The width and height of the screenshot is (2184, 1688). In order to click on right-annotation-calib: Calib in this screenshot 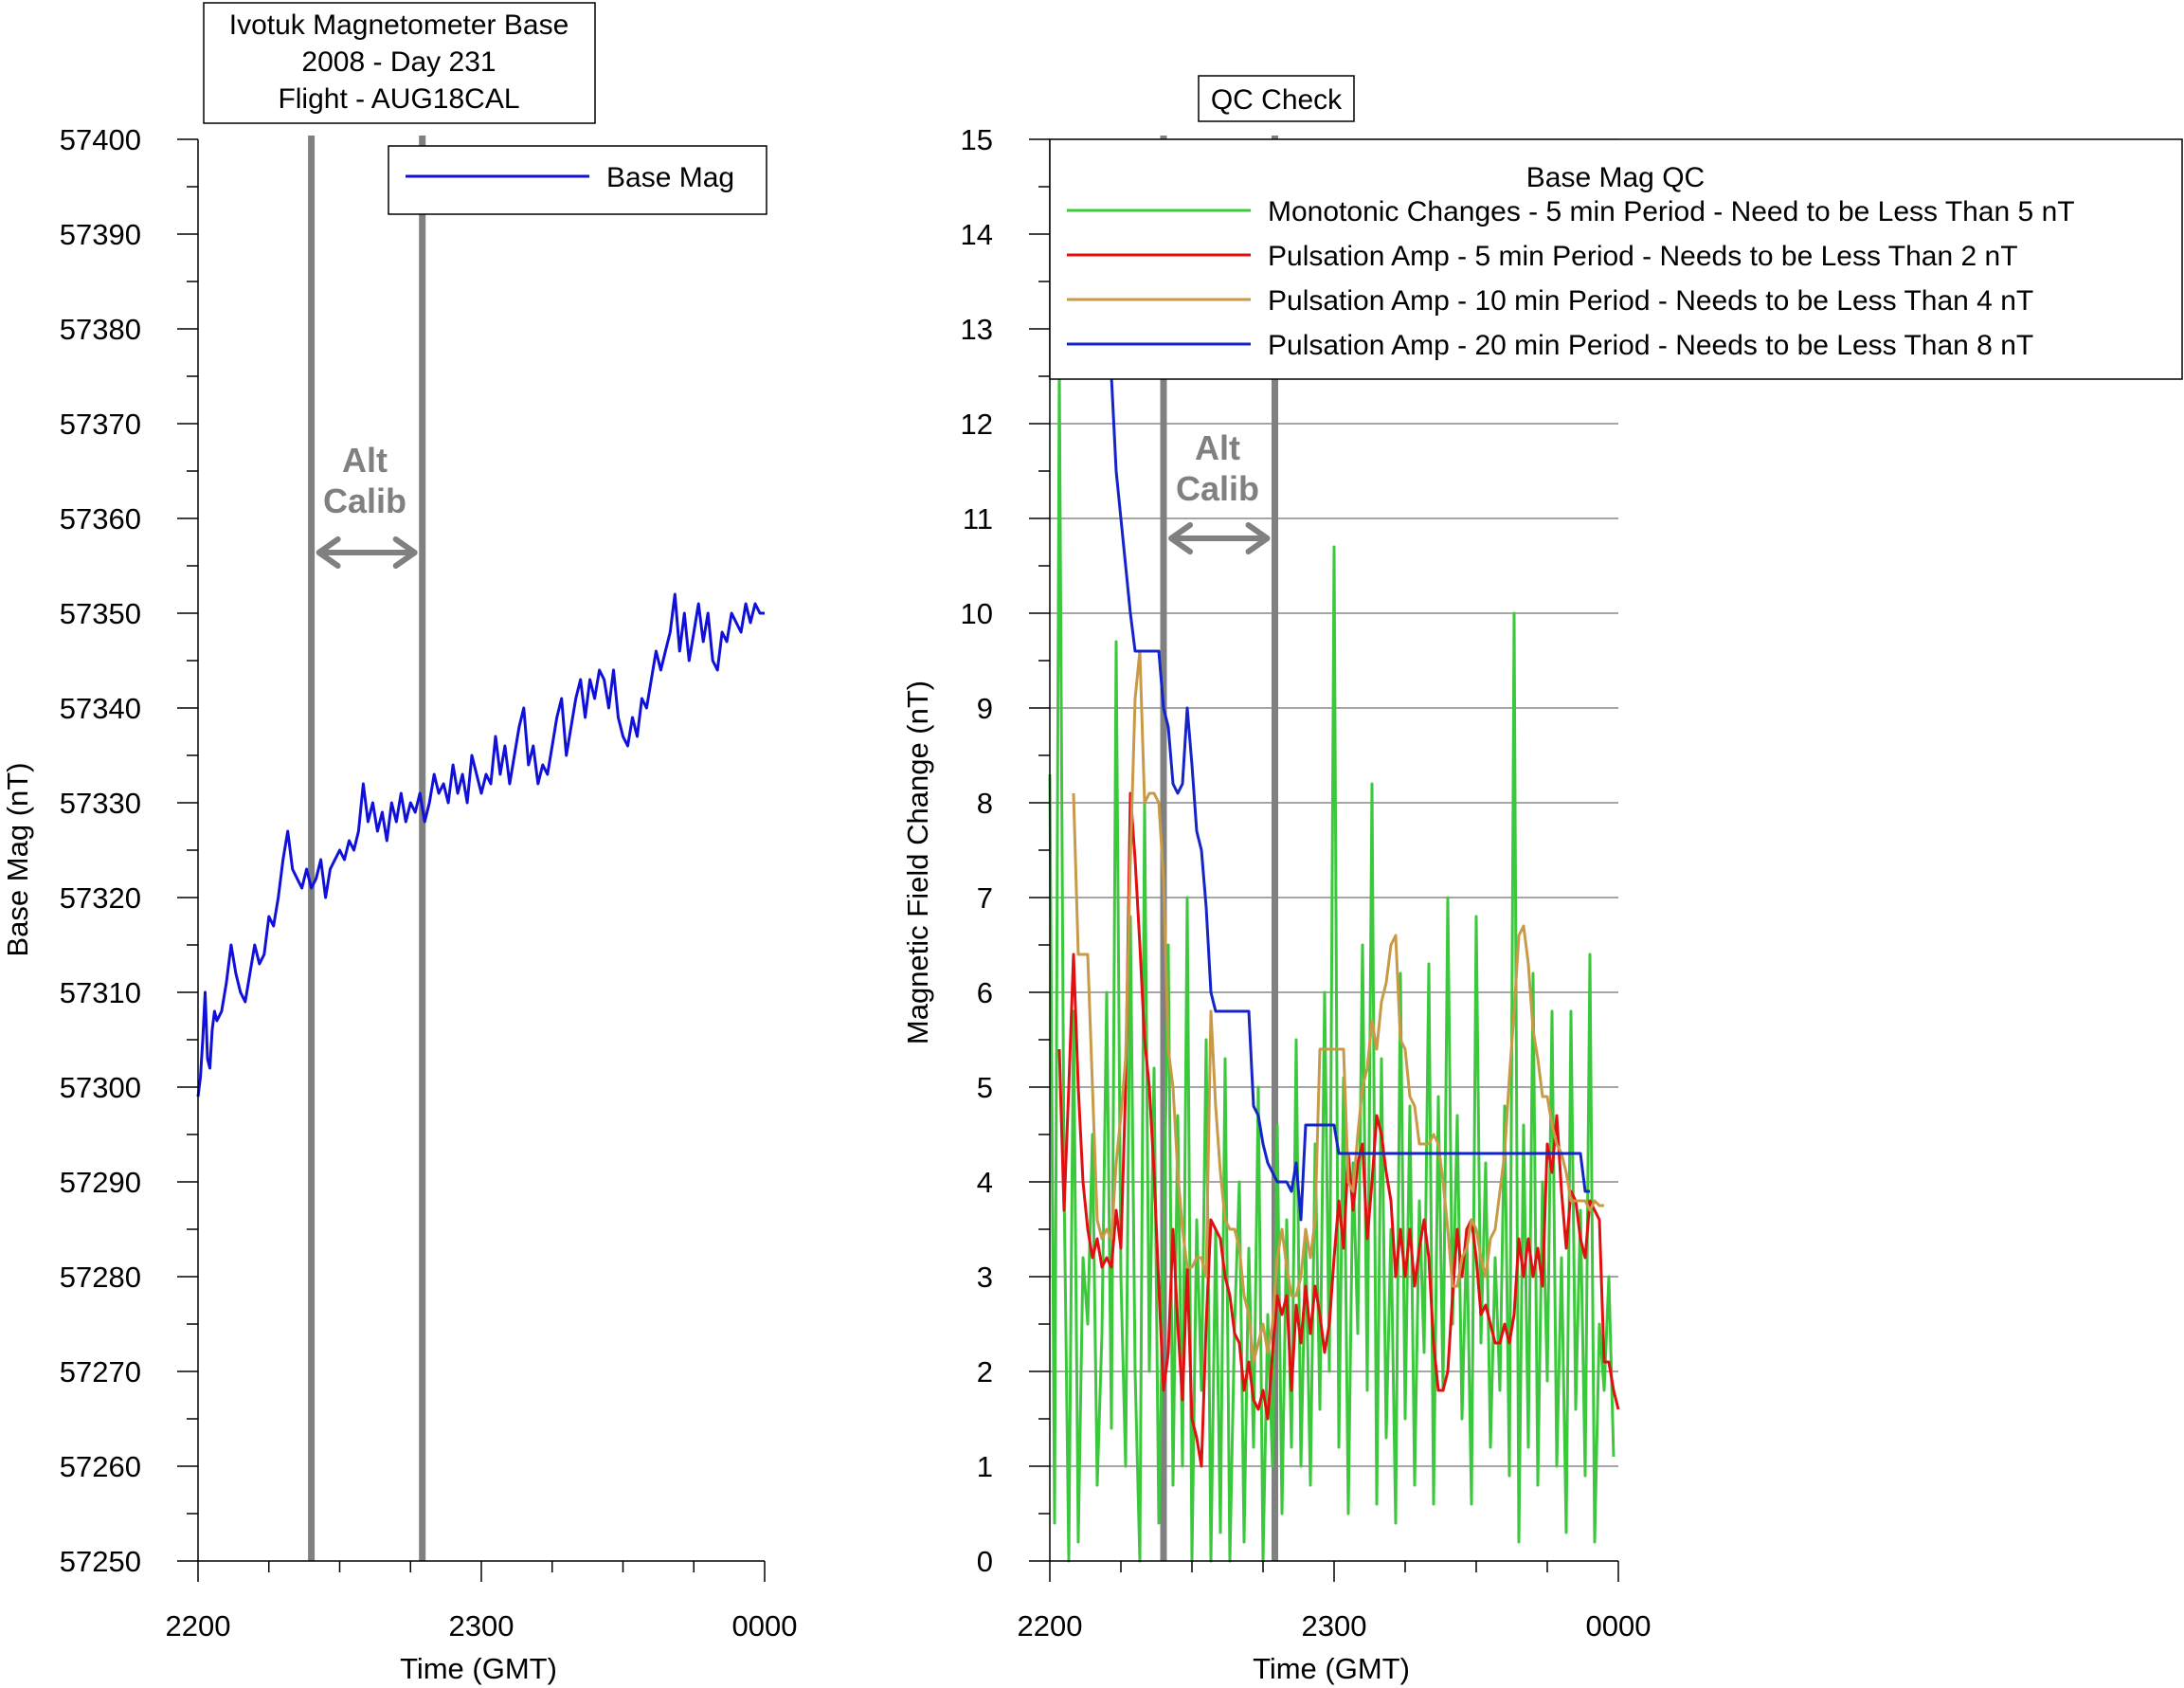, I will do `click(1217, 488)`.